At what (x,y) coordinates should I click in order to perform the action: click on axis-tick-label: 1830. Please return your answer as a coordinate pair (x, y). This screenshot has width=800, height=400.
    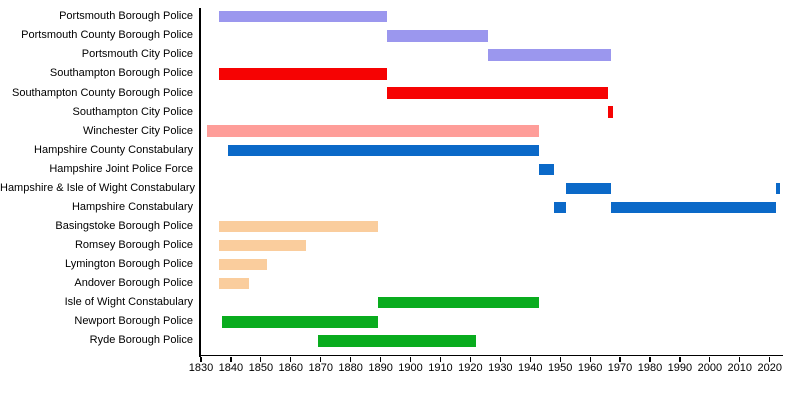
    Looking at the image, I should click on (201, 367).